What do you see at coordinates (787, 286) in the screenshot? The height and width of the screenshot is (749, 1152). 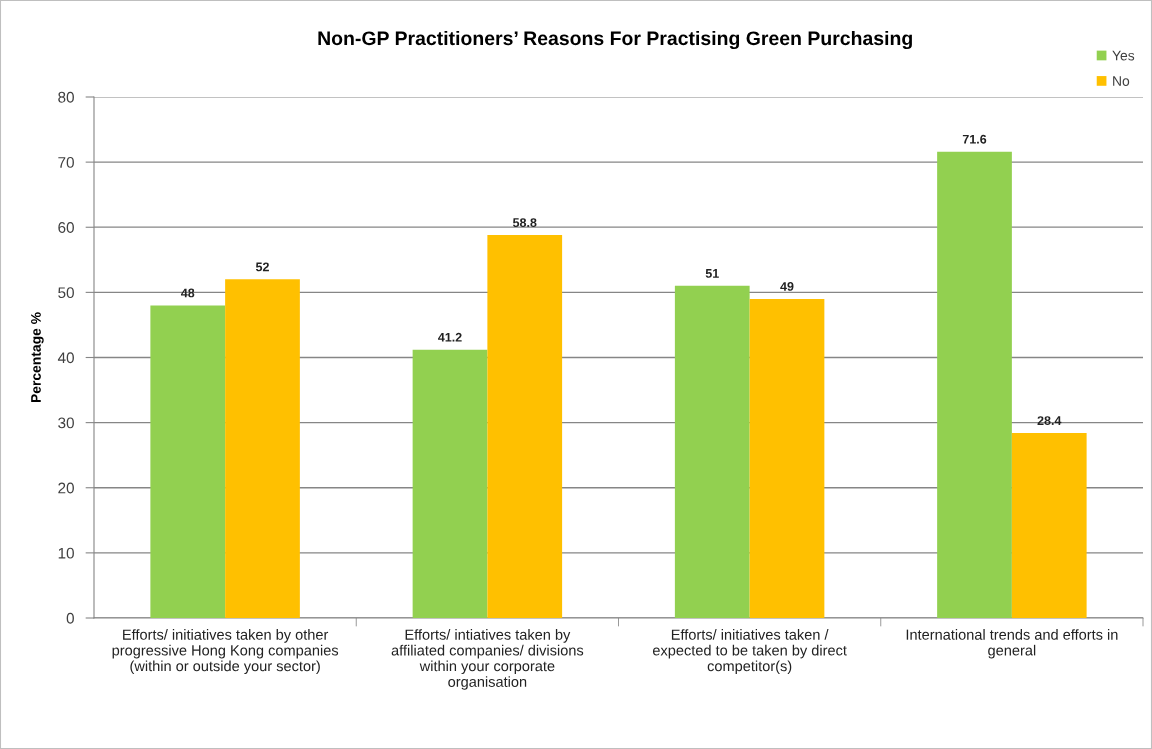 I see `data-label: 49` at bounding box center [787, 286].